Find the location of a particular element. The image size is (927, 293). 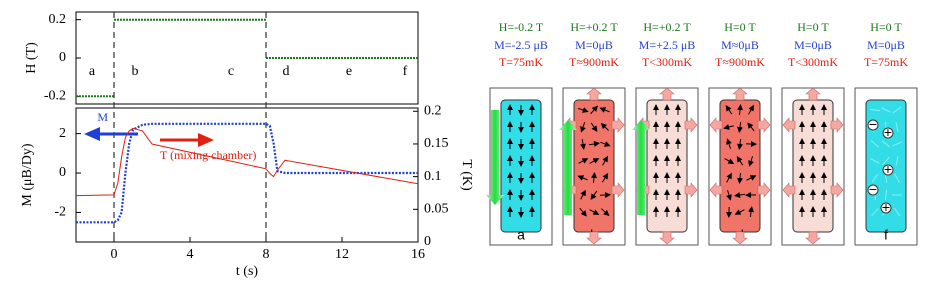

y2-axis-label: T (K) is located at coordinates (466, 175).